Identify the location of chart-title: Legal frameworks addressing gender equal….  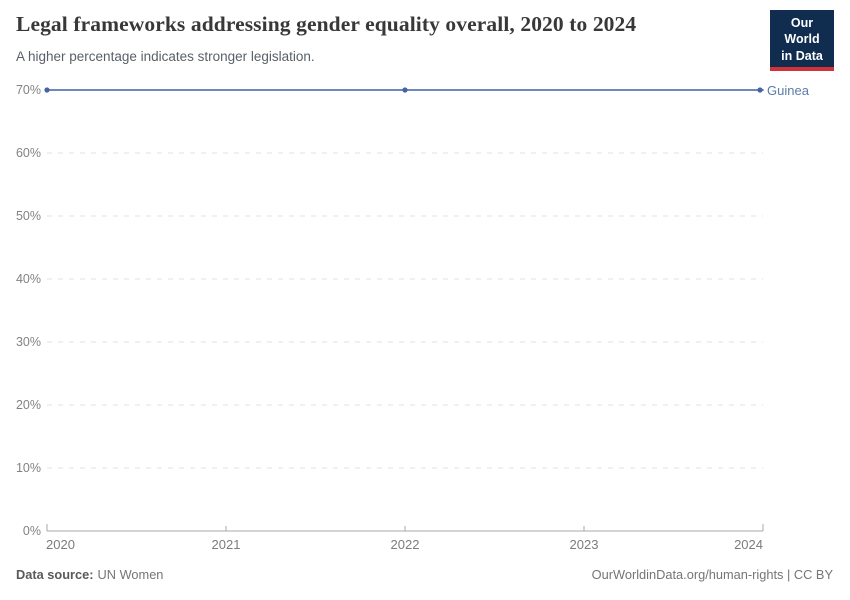
(326, 24).